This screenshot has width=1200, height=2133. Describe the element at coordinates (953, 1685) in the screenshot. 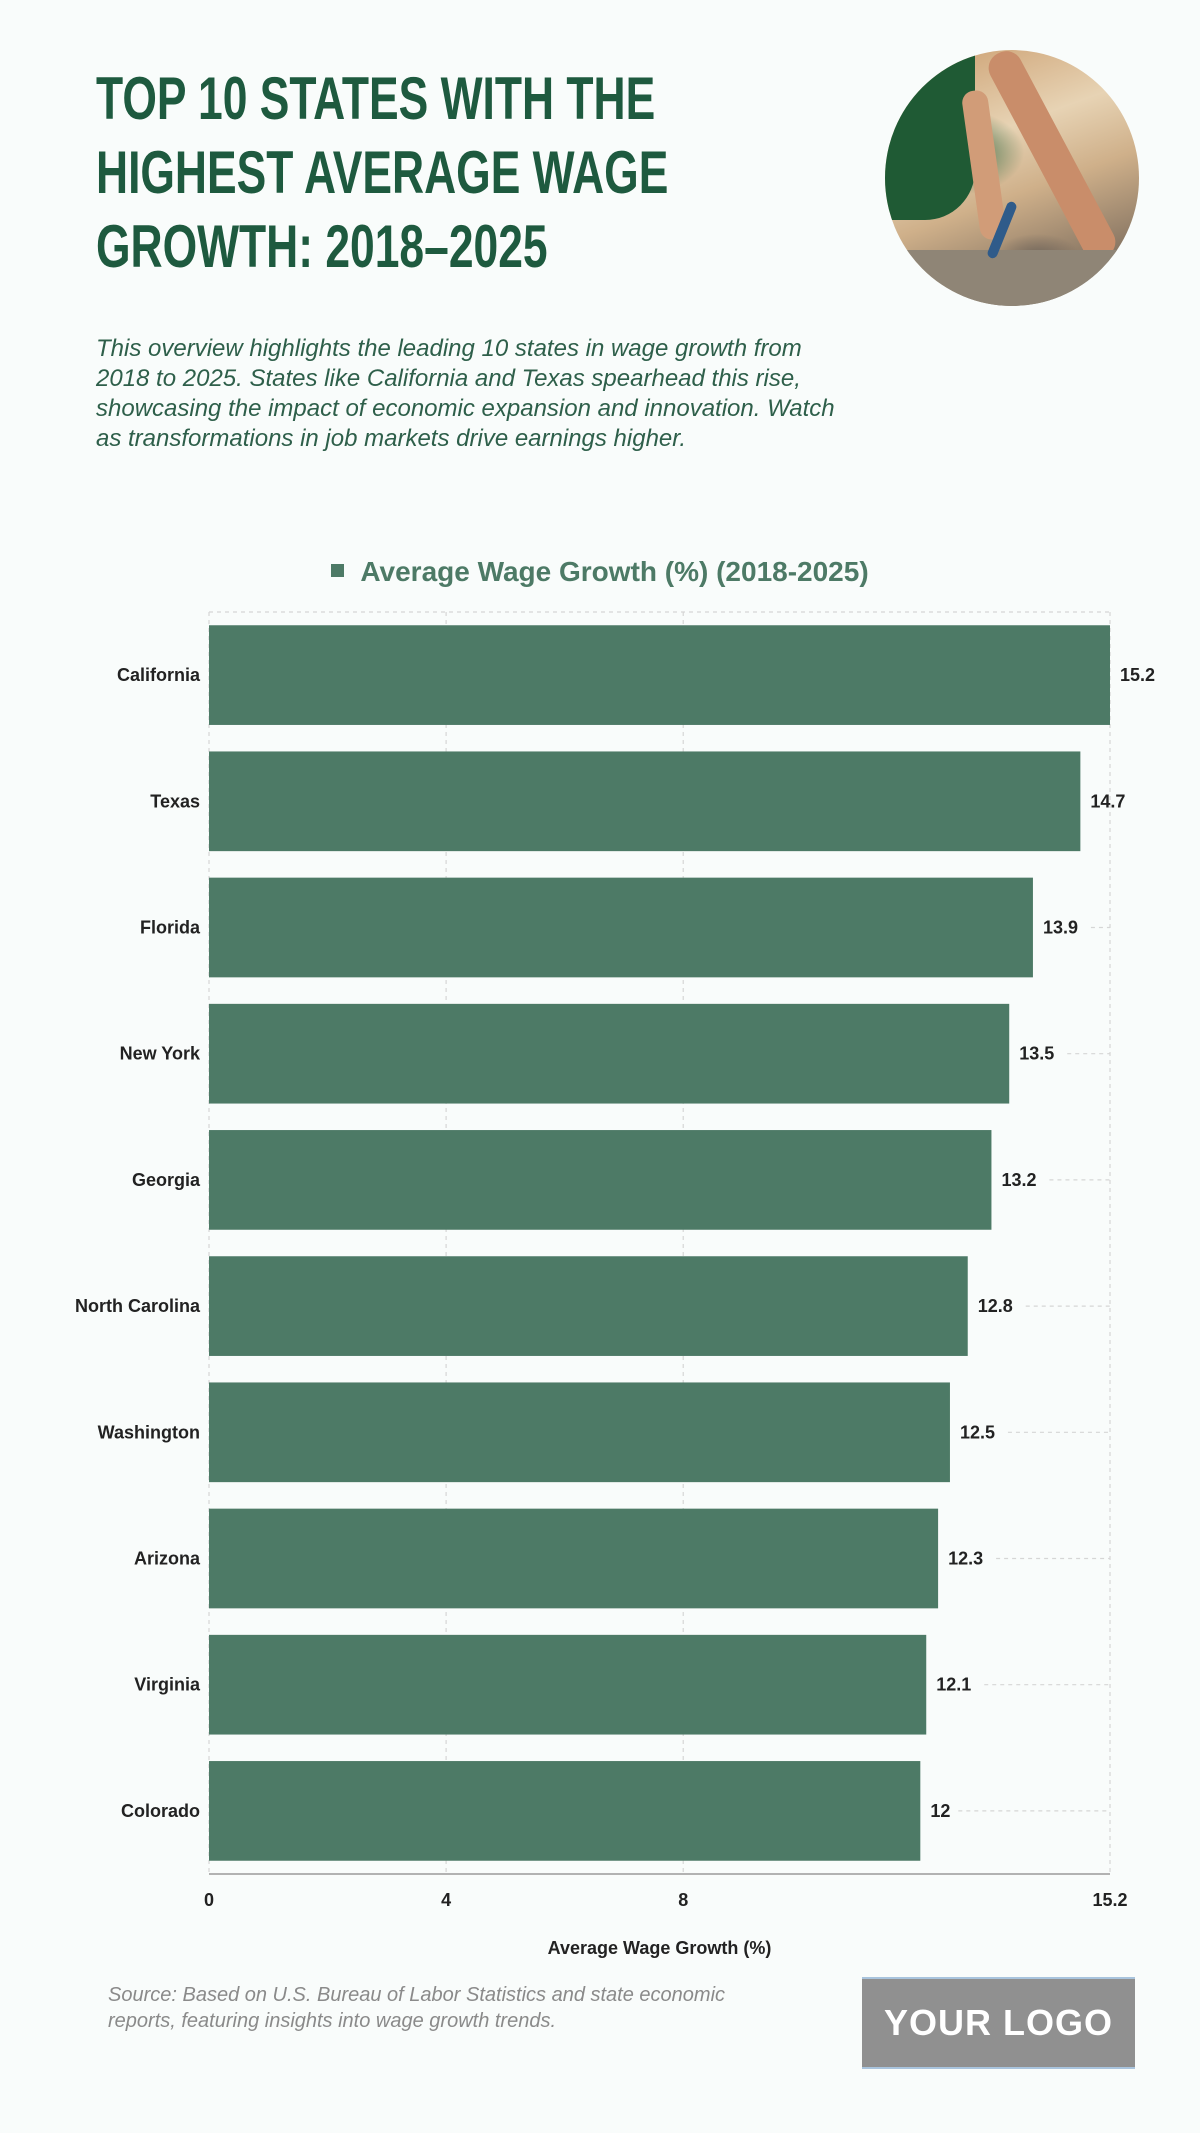

I see `value-label: 12.1` at that location.